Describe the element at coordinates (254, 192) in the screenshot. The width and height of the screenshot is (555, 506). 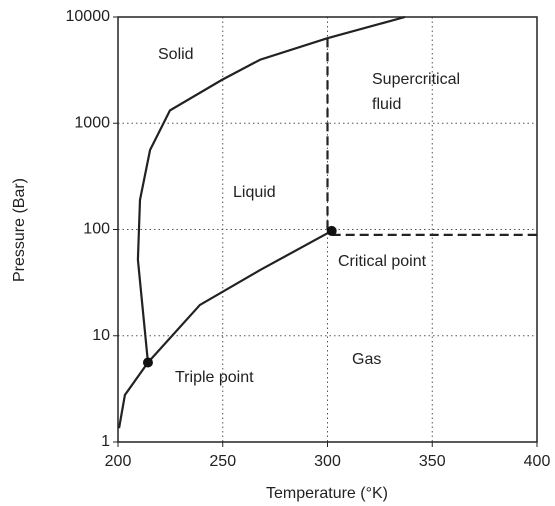
I see `region-label: Liquid` at that location.